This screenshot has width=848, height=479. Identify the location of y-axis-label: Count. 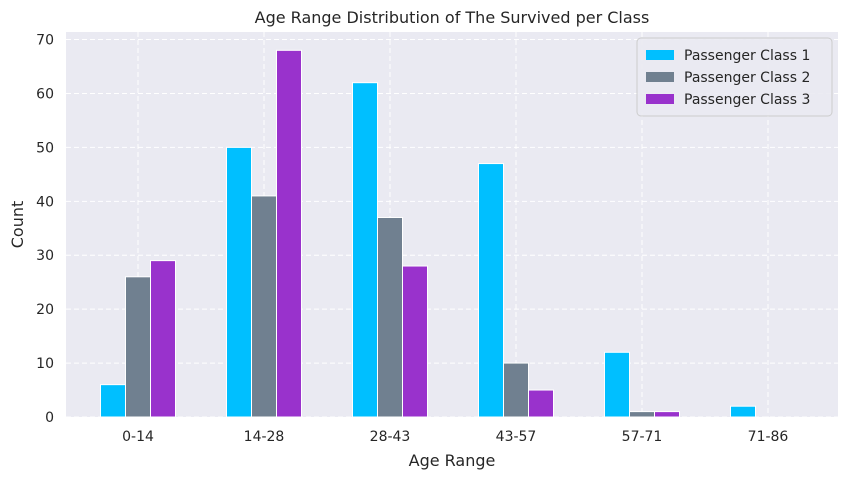
(17, 225).